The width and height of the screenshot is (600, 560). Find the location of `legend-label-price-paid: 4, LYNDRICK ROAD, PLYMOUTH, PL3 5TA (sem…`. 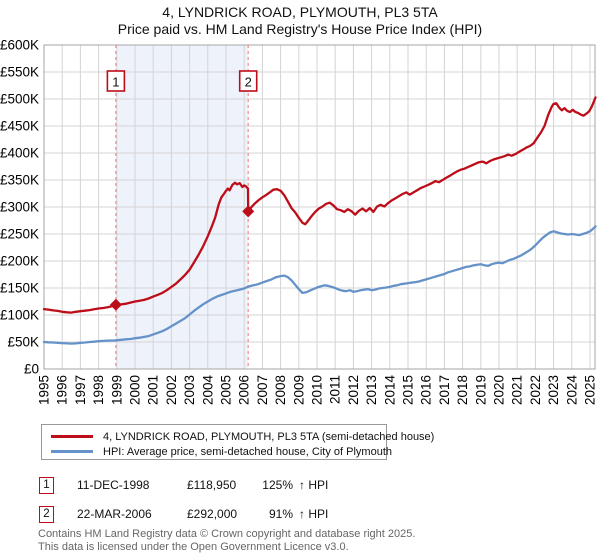

legend-label-price-paid: 4, LYNDRICK ROAD, PLYMOUTH, PL3 5TA (sem… is located at coordinates (269, 436).